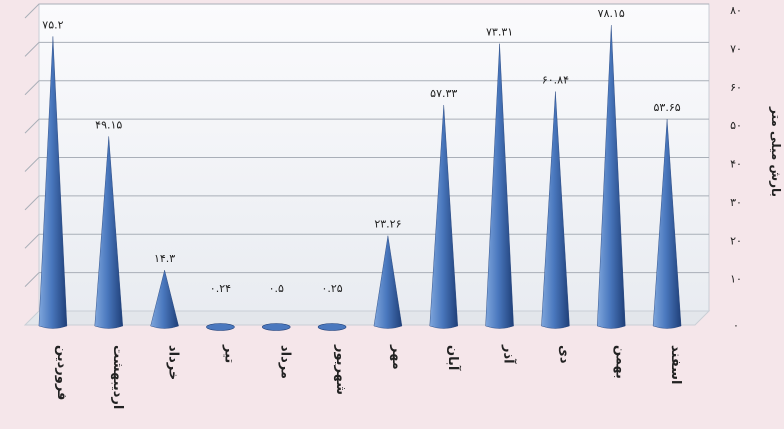 This screenshot has height=429, width=784. I want to click on x-category-label: اسفند, so click(675, 364).